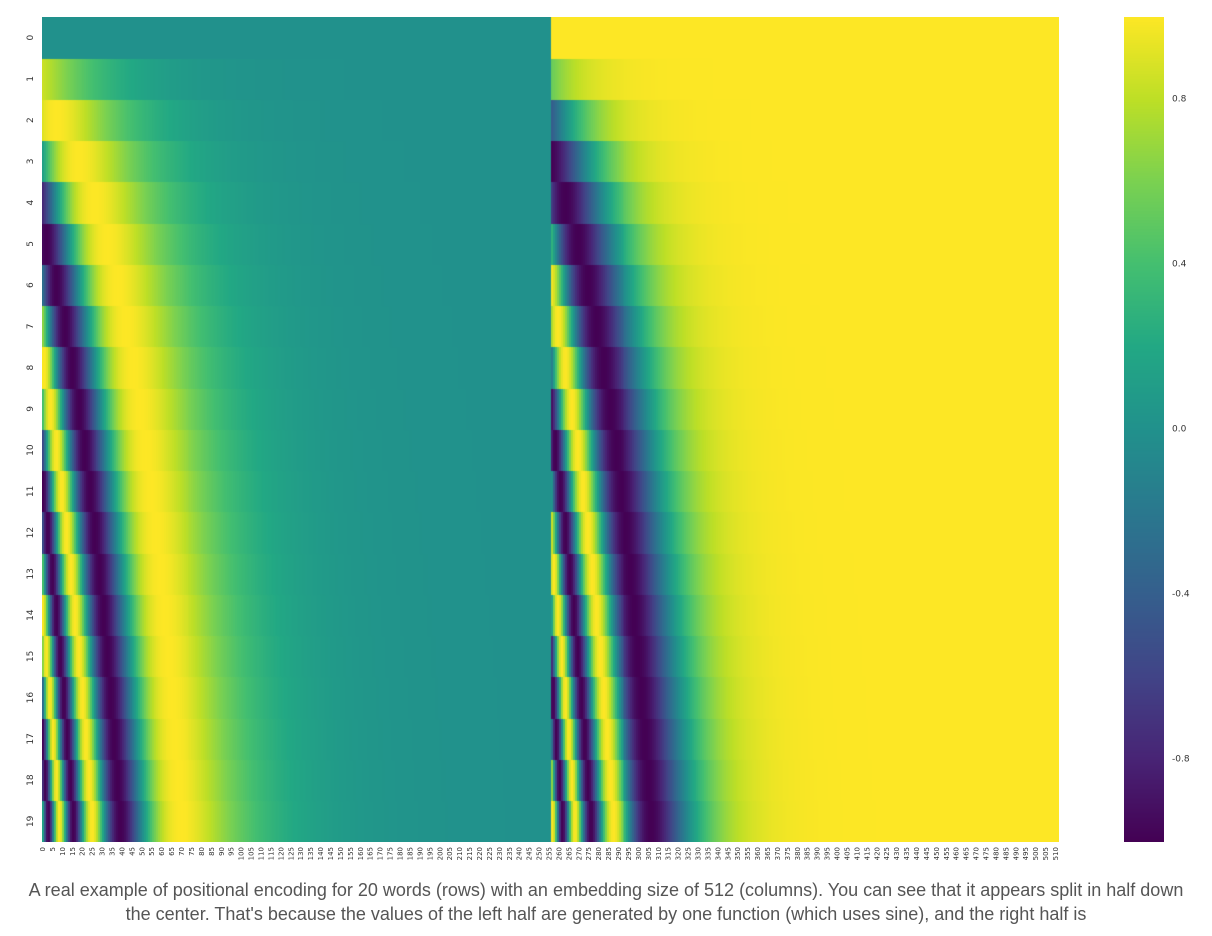 This screenshot has height=936, width=1212. Describe the element at coordinates (848, 853) in the screenshot. I see `x-tick-label: 405` at that location.